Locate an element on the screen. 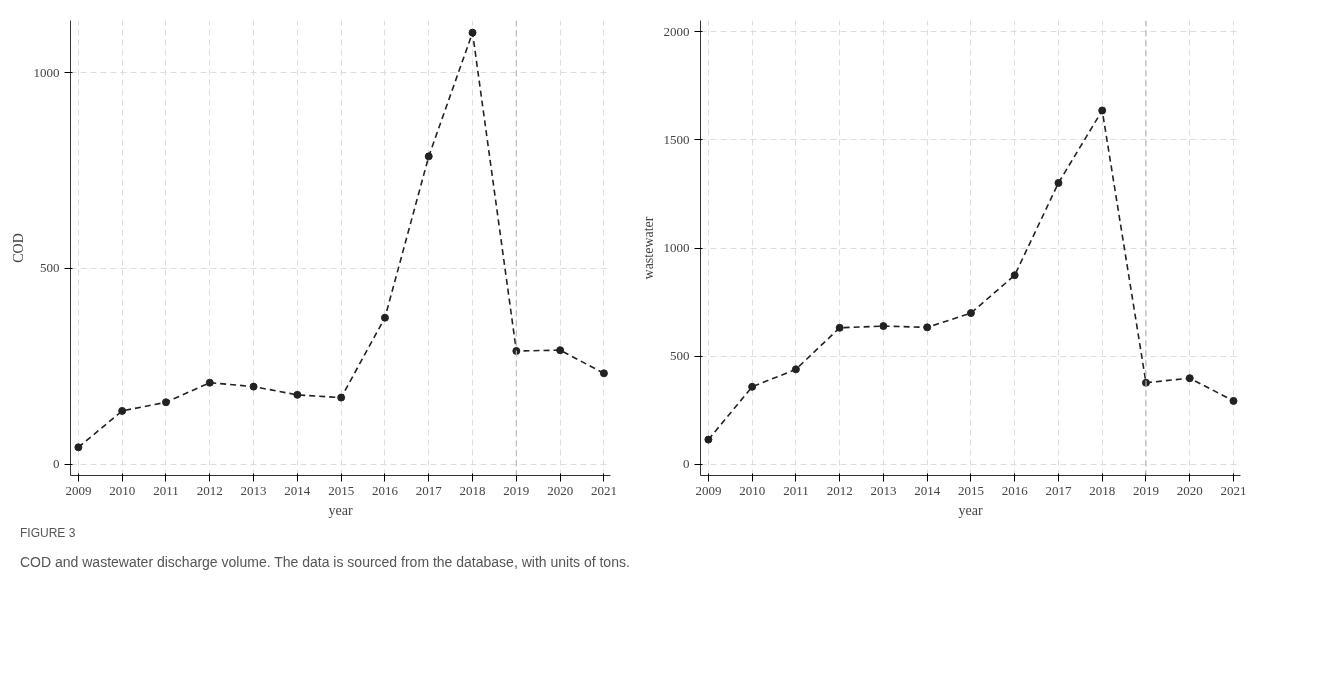 The height and width of the screenshot is (677, 1320). y-tick-label: 1500 is located at coordinates (676, 139).